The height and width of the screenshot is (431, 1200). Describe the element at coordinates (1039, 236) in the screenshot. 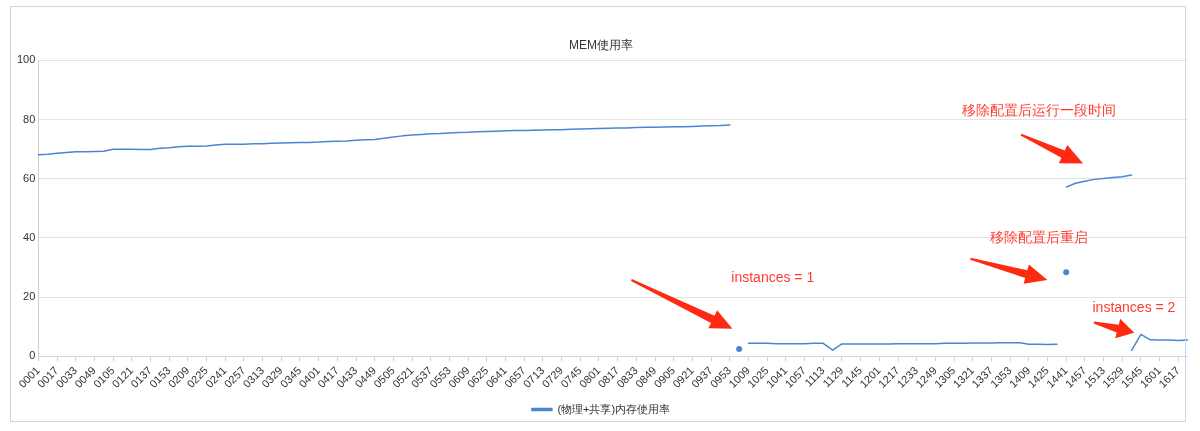

I see `annotation: 移除配置后重启` at that location.